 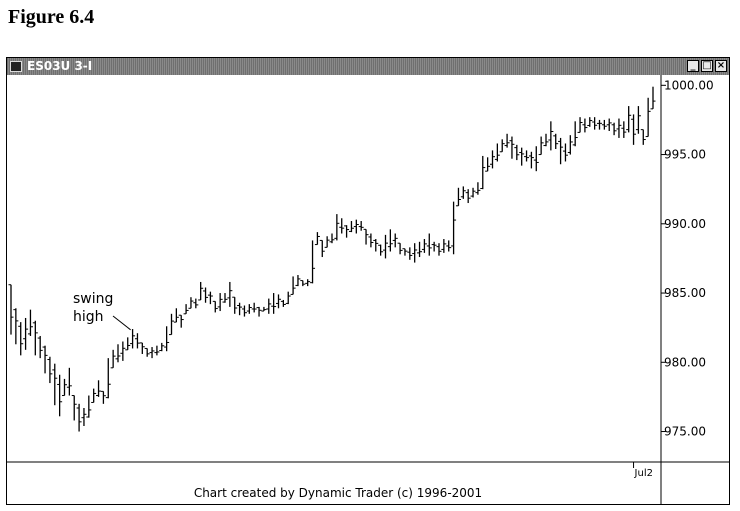 I want to click on annotation-pointer, so click(x=121, y=323).